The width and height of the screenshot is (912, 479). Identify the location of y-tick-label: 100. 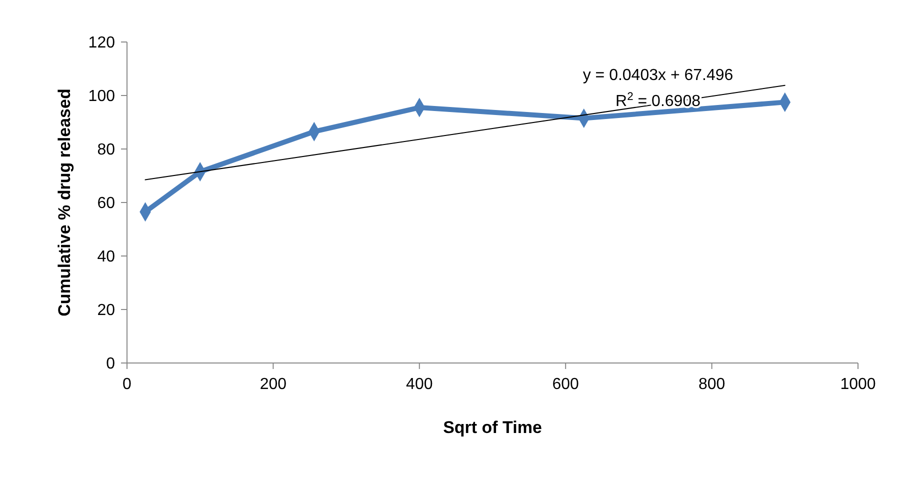
(102, 97).